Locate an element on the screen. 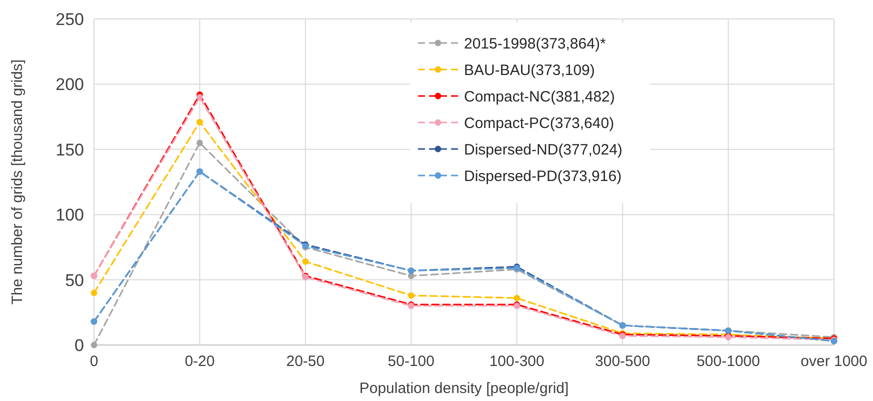  x-tick-label: 20-50 is located at coordinates (305, 361).